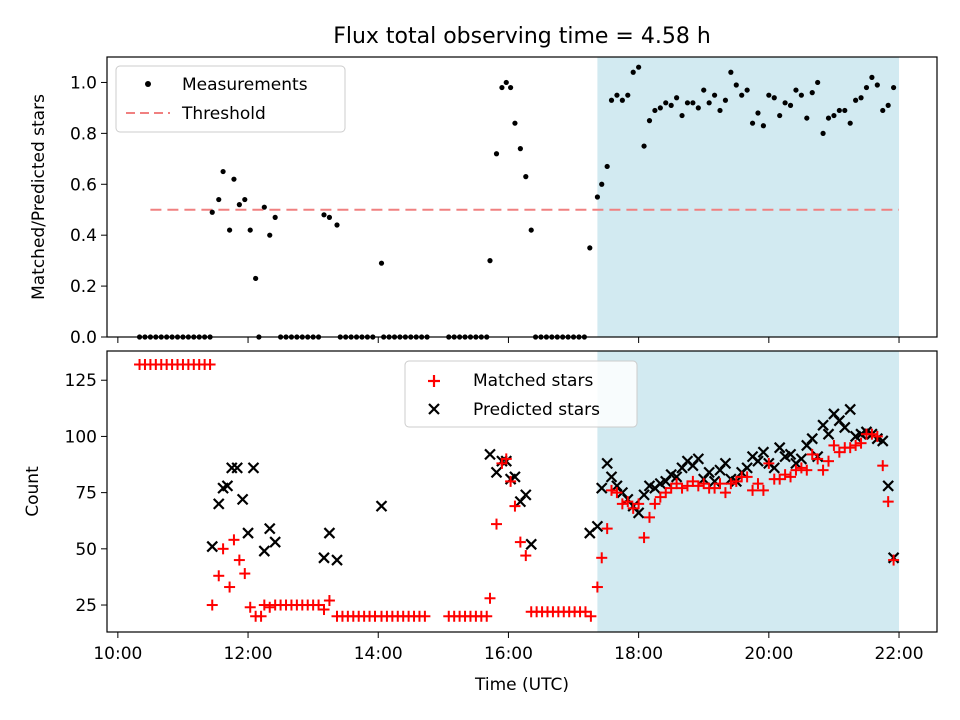  What do you see at coordinates (536, 410) in the screenshot?
I see `legend-predicted: Predicted stars` at bounding box center [536, 410].